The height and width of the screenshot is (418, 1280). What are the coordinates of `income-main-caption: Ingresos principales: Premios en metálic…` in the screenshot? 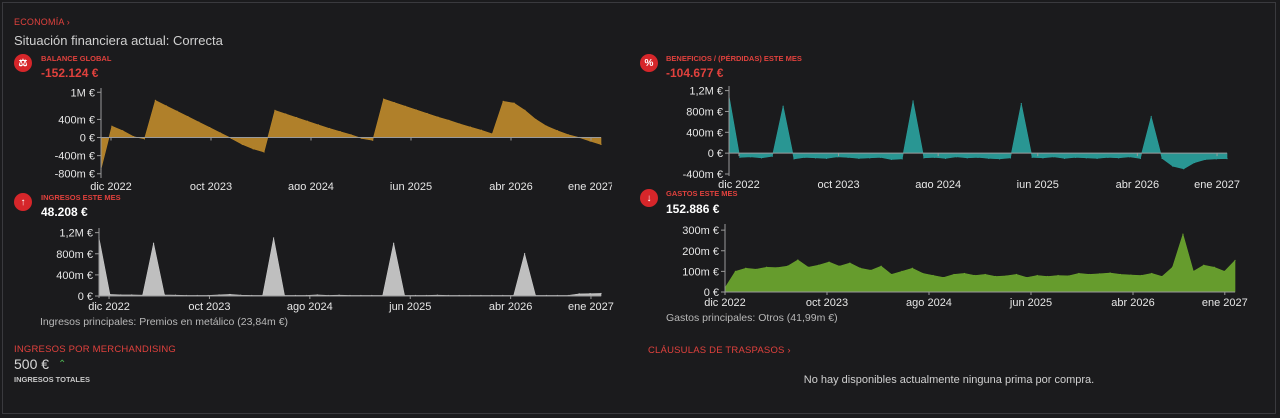 It's located at (164, 322).